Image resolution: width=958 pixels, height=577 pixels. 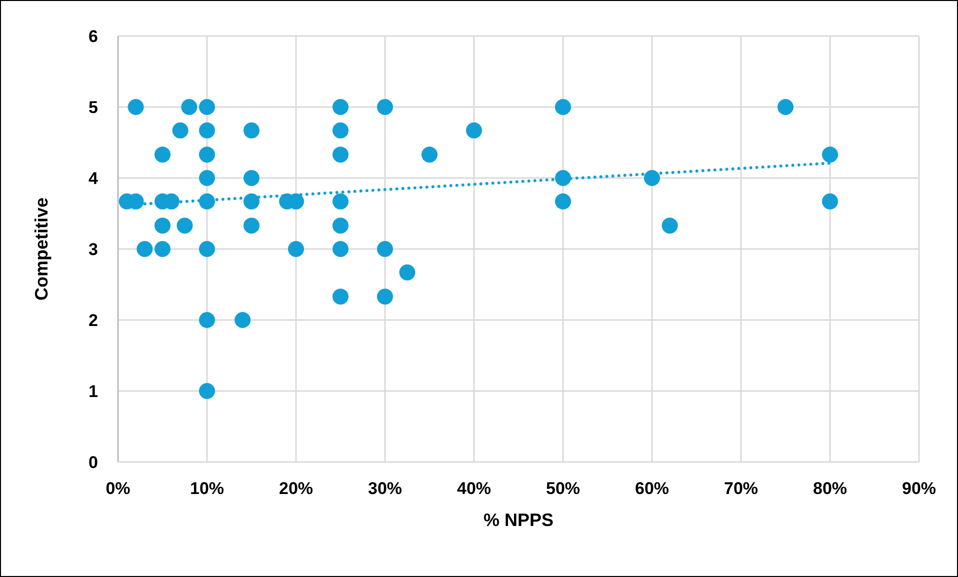 What do you see at coordinates (563, 488) in the screenshot?
I see `x-tick-label: 50%` at bounding box center [563, 488].